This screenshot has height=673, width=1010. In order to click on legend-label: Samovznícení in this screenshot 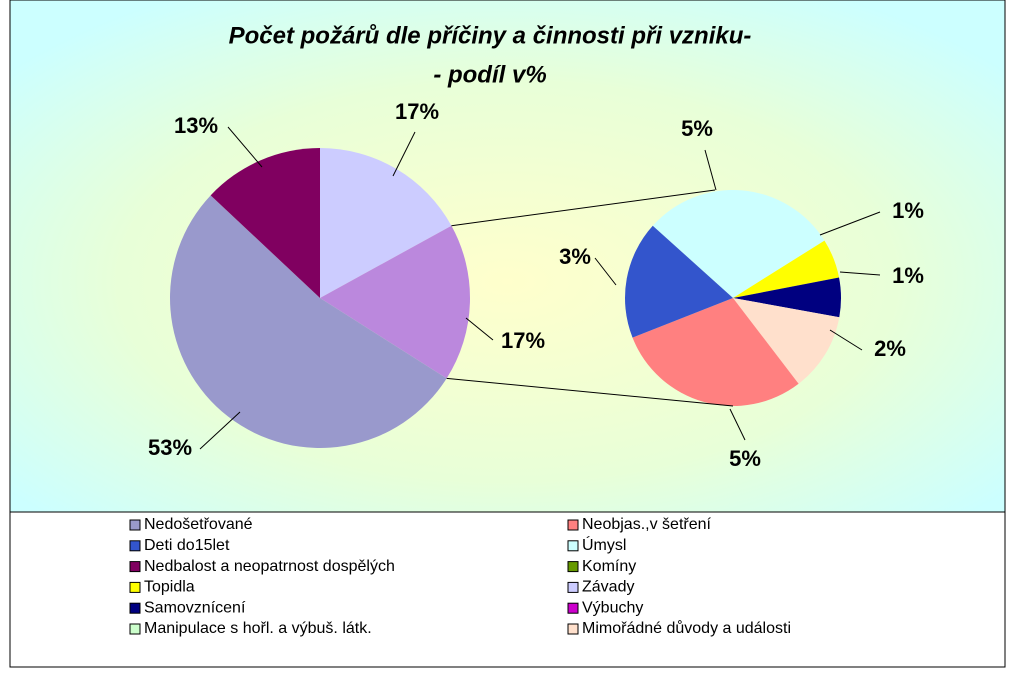, I will do `click(195, 607)`.